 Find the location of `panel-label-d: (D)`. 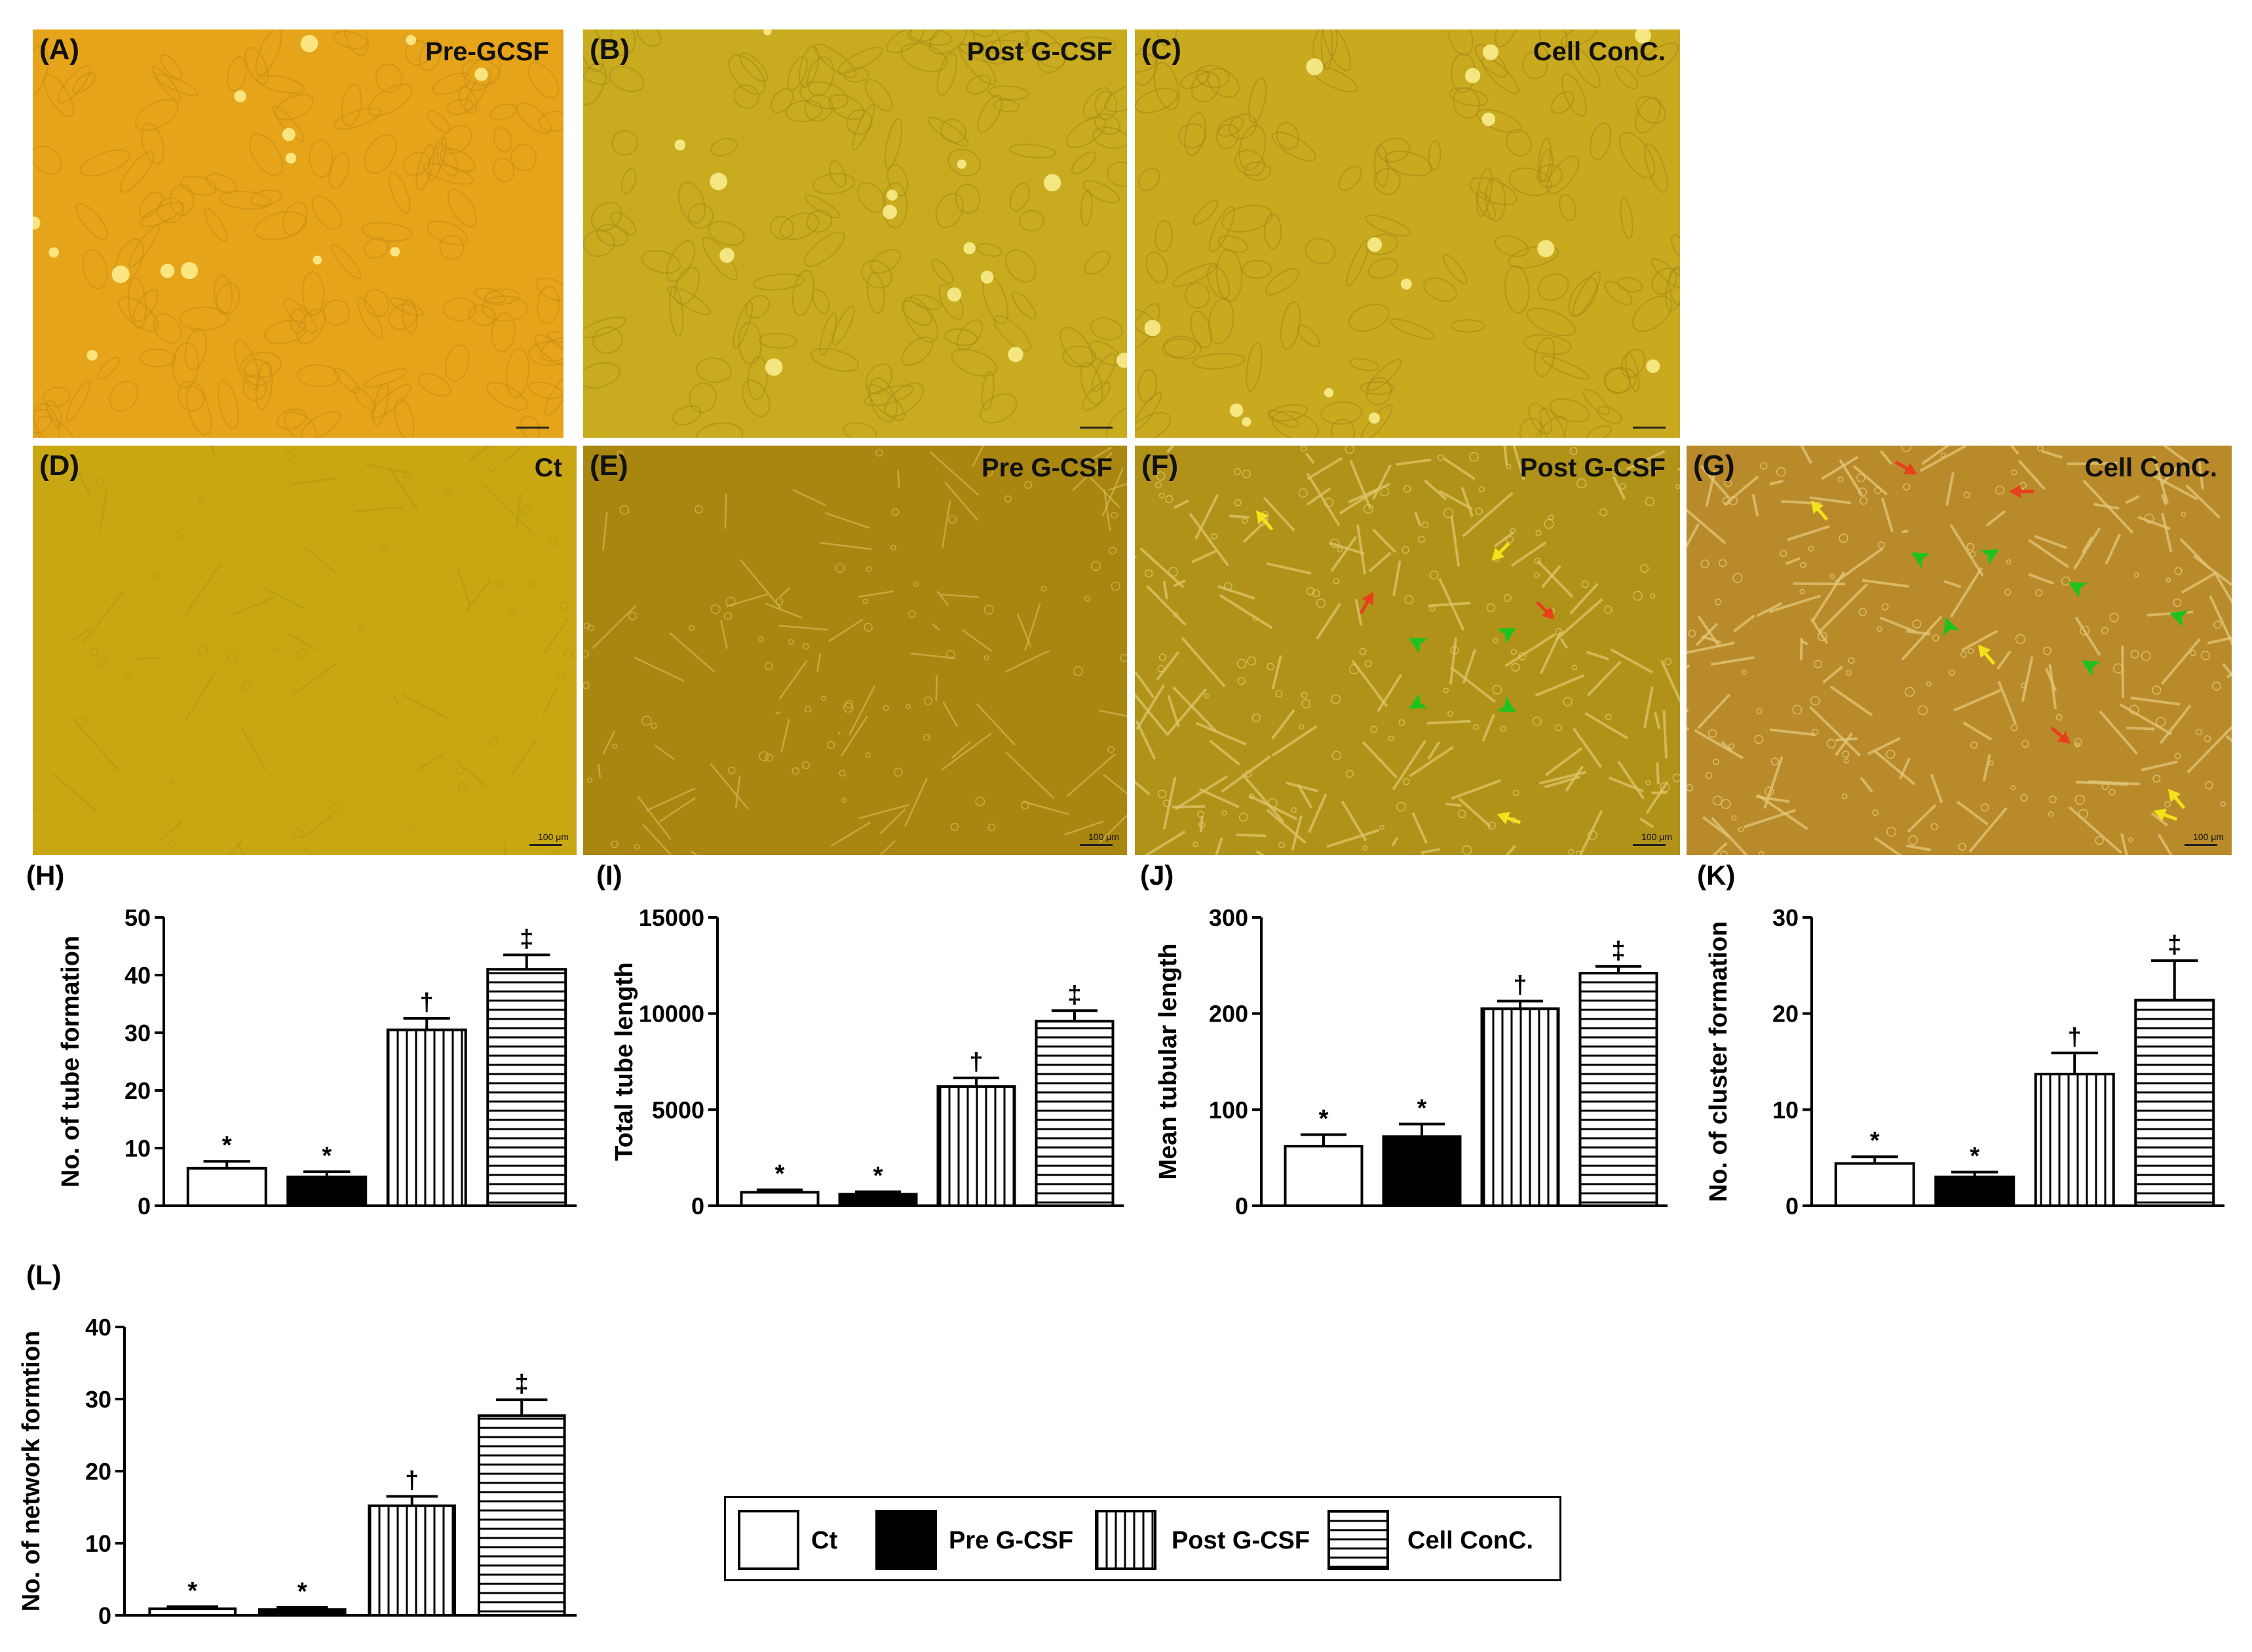

panel-label-d: (D) is located at coordinates (59, 466).